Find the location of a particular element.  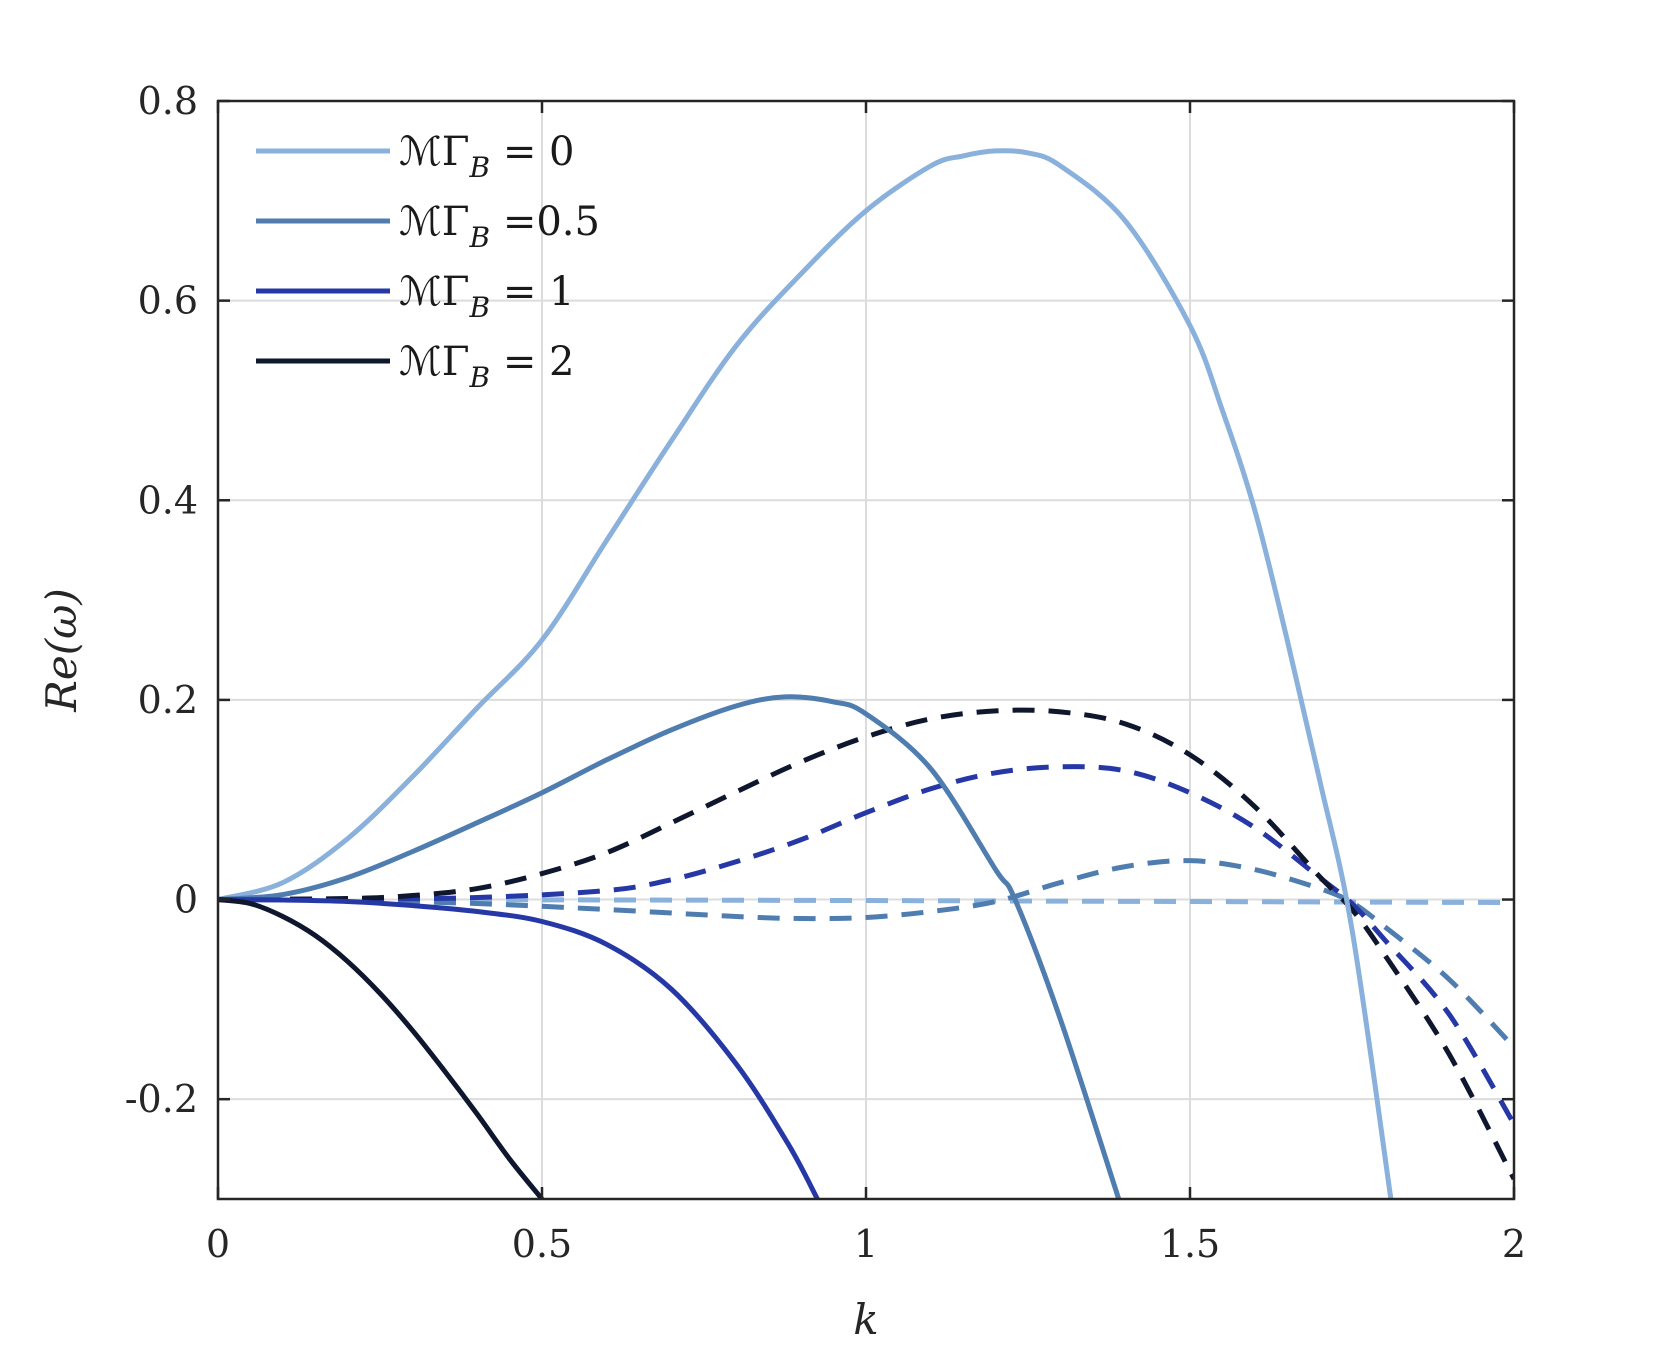

legend-label-2: ℳΓB = 1 is located at coordinates (487, 296).